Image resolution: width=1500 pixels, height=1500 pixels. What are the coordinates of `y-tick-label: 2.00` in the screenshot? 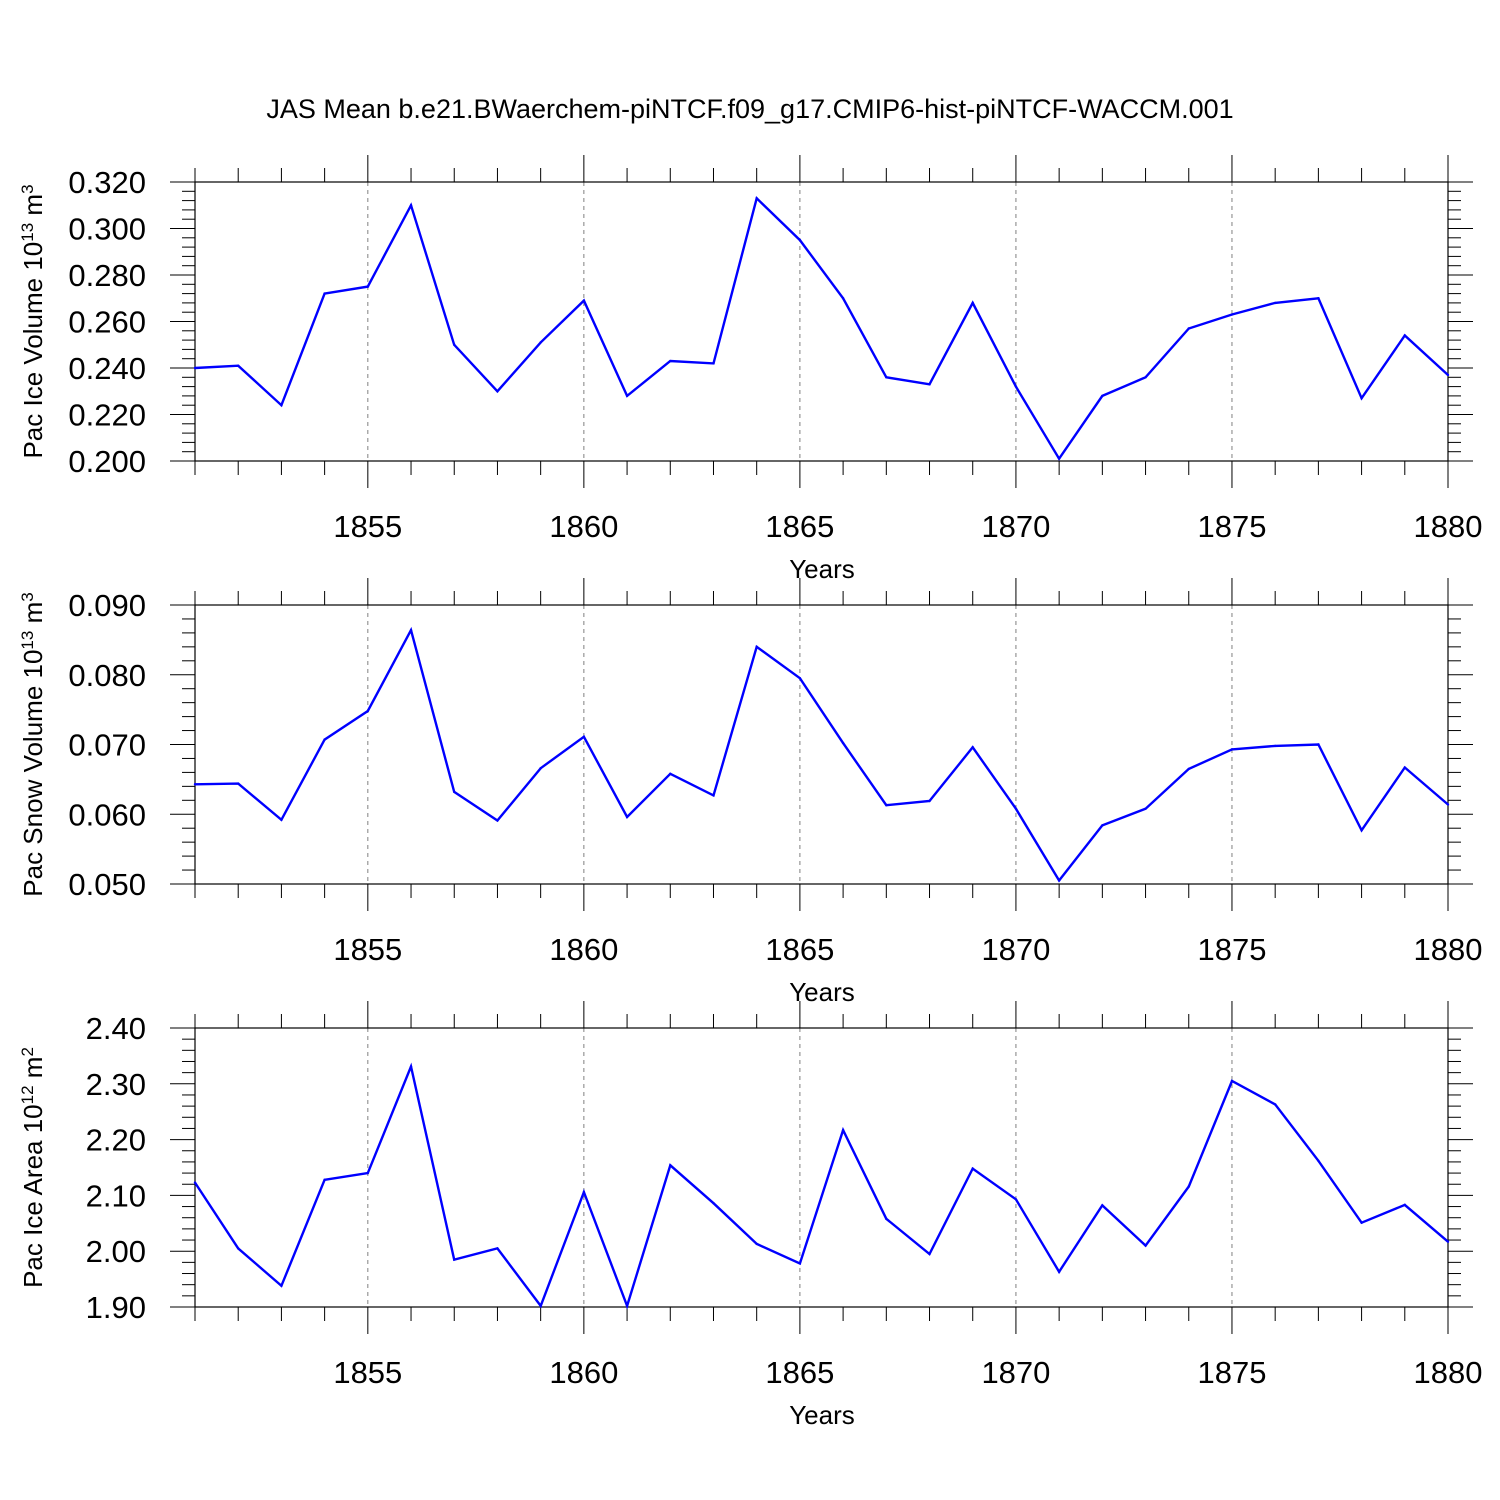 It's located at (116, 1251).